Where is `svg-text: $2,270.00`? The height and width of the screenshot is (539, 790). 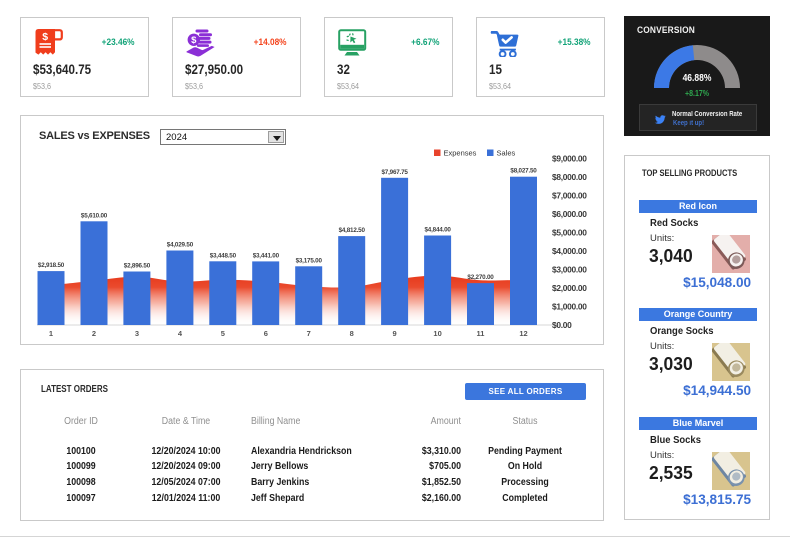 svg-text: $2,270.00 is located at coordinates (480, 277).